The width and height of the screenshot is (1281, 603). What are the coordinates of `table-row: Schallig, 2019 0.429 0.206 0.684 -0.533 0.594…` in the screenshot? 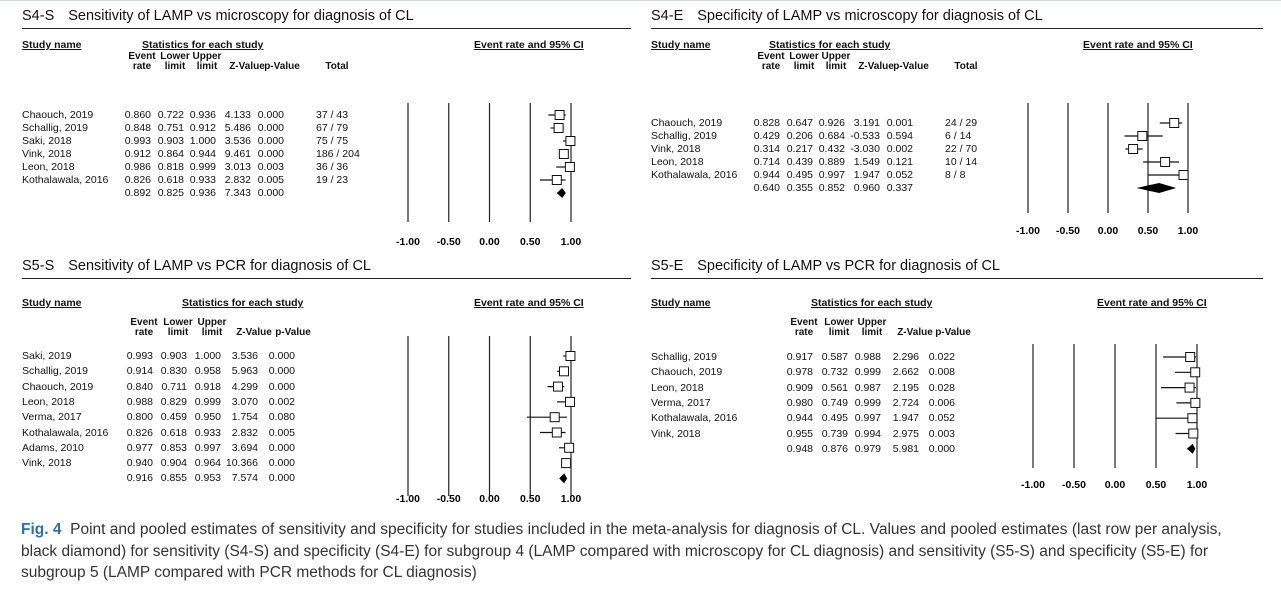 It's located at (811, 136).